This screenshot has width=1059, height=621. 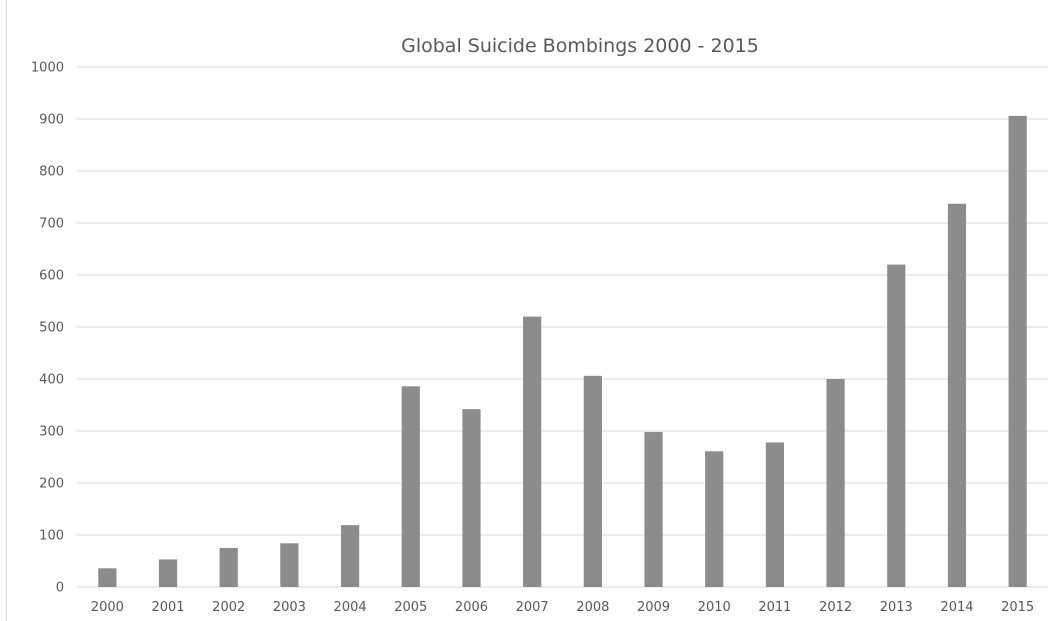 I want to click on chart-title: Global Suicide Bombings 2000 - 2015, so click(x=580, y=46).